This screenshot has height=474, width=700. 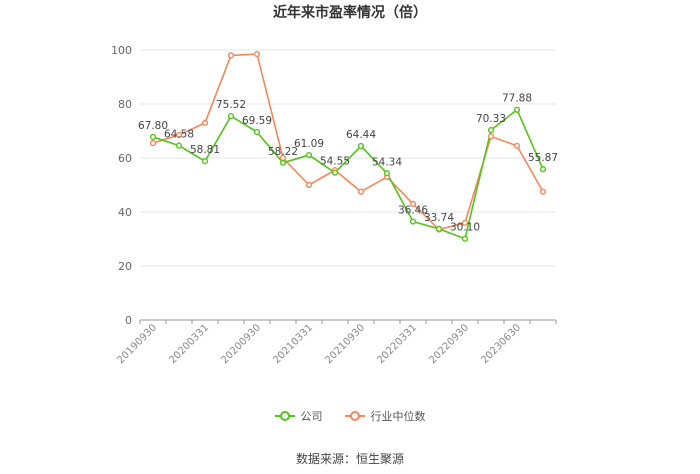 What do you see at coordinates (257, 121) in the screenshot?
I see `company-data-label: 69.59` at bounding box center [257, 121].